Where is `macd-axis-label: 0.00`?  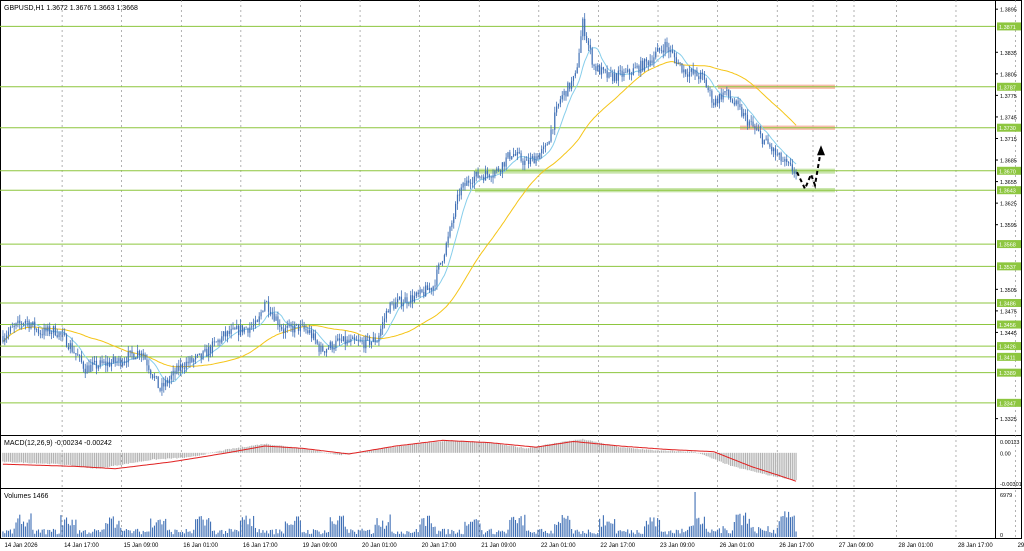 macd-axis-label: 0.00 is located at coordinates (1005, 454).